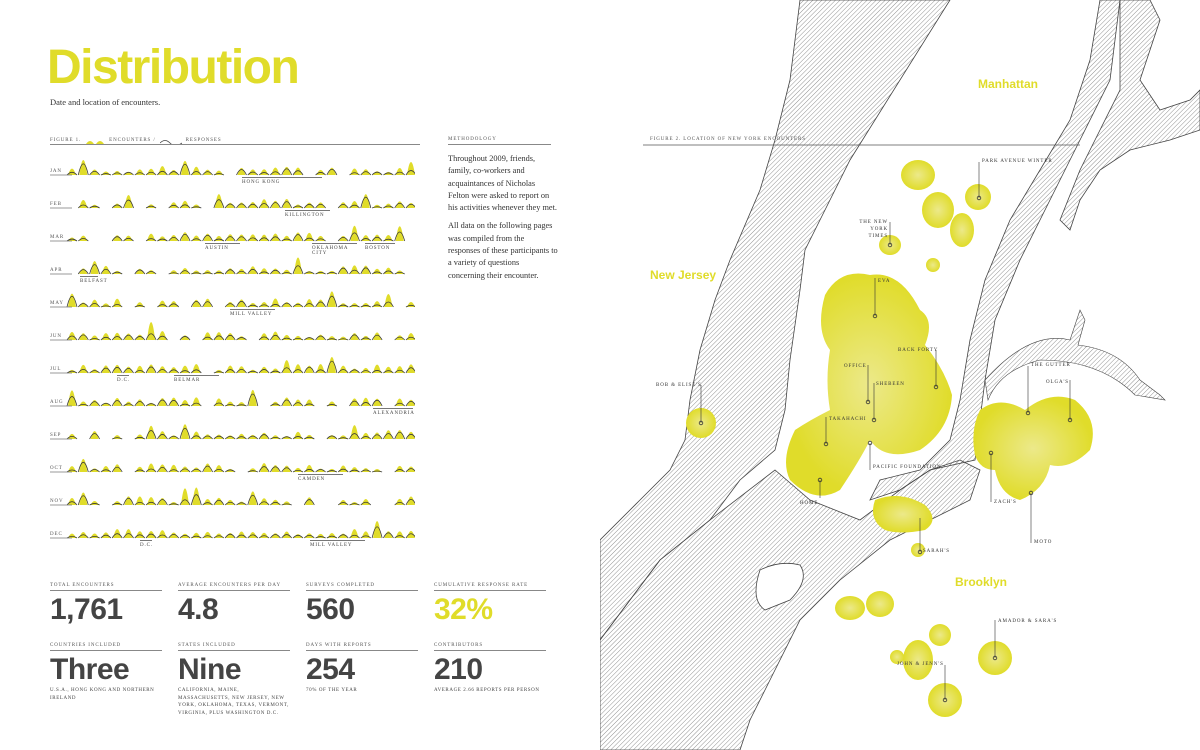 This screenshot has width=1200, height=750. I want to click on place-annotation: Alexandria, so click(393, 412).